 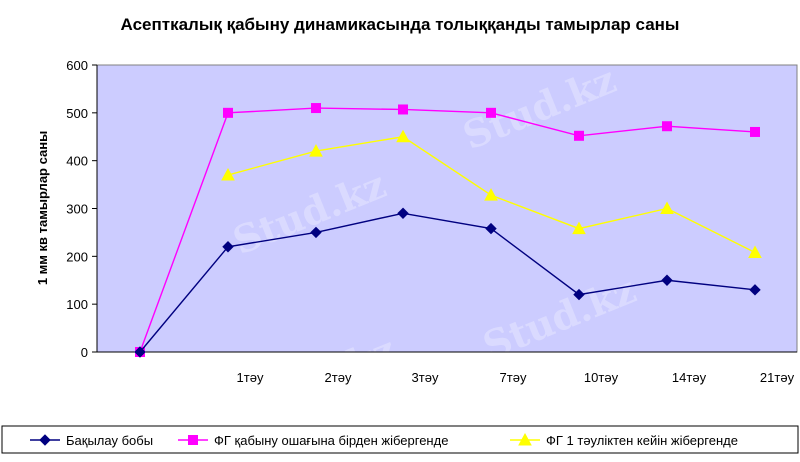 I want to click on legend-label: ФГ 1 тәуліктен кейін жібергенде, so click(x=642, y=440).